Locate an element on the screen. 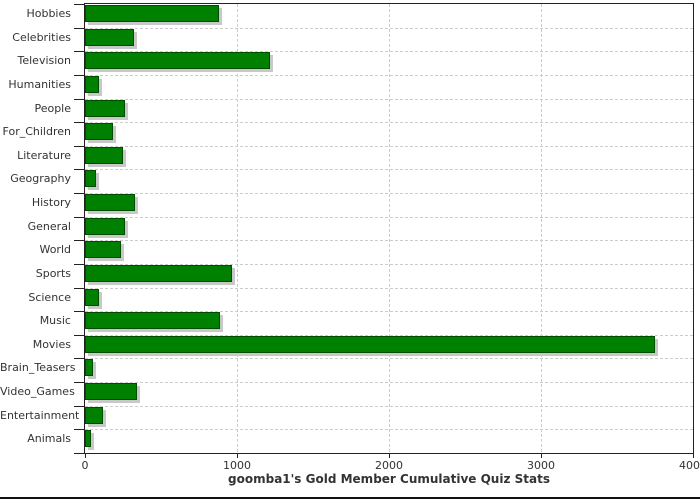 The width and height of the screenshot is (700, 500). bar-music is located at coordinates (152, 321).